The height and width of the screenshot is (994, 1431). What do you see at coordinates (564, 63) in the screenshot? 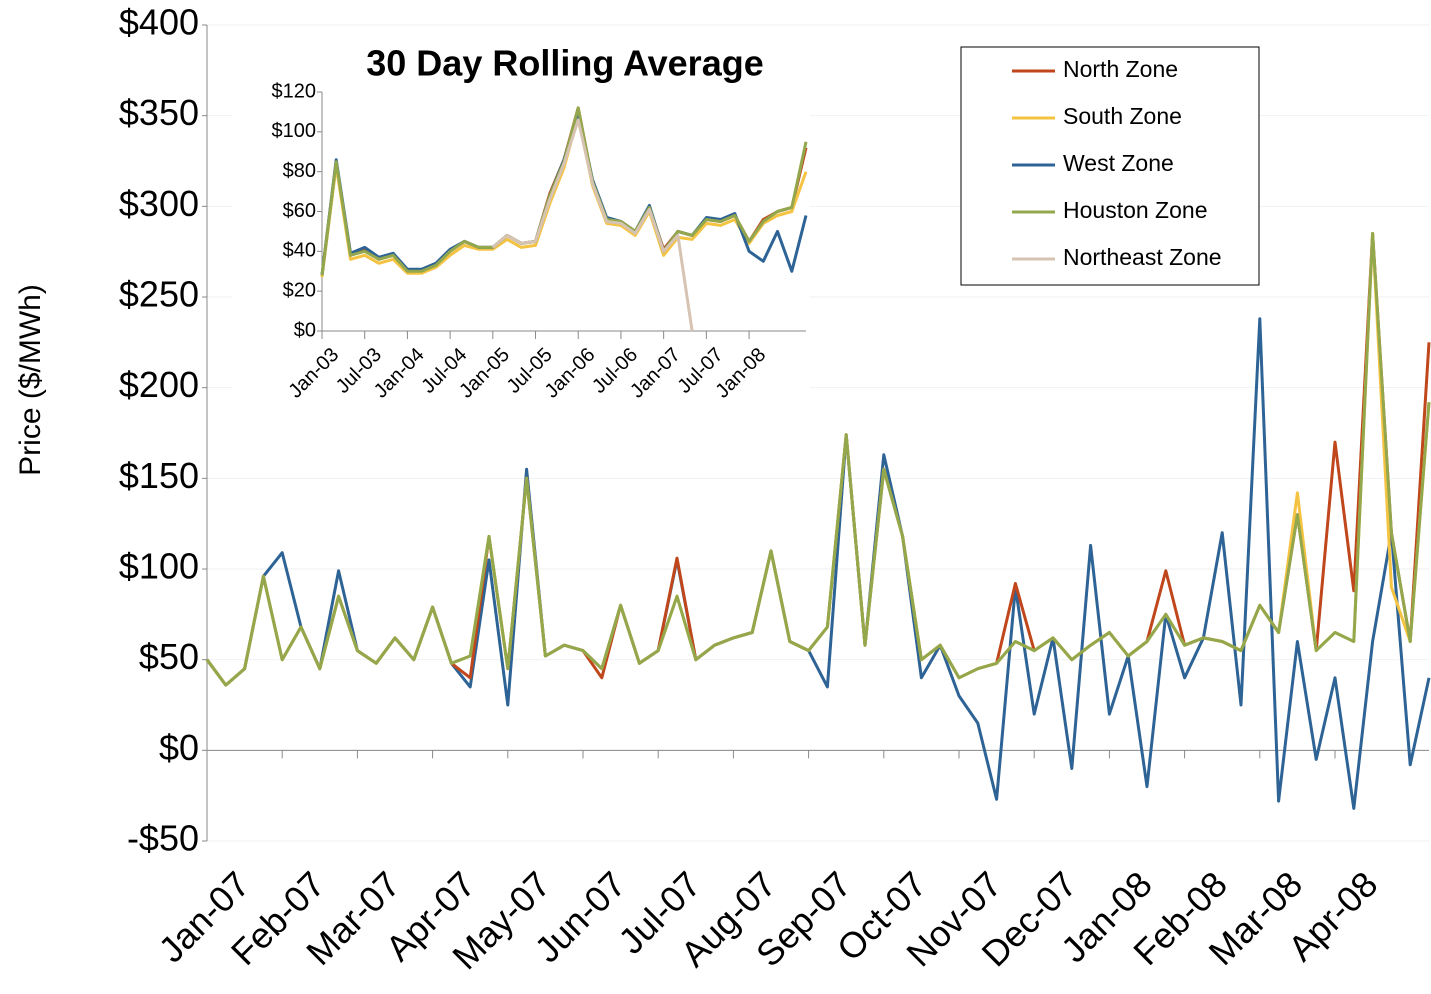
I see `inset-title: 30 Day Rolling Average` at bounding box center [564, 63].